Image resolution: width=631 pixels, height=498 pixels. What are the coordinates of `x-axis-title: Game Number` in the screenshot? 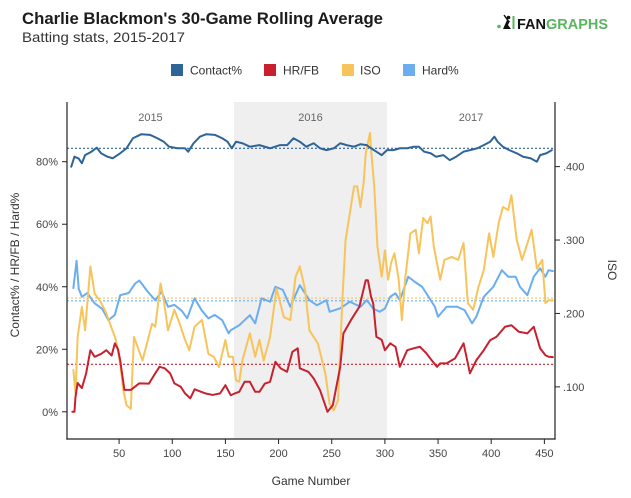 It's located at (311, 481).